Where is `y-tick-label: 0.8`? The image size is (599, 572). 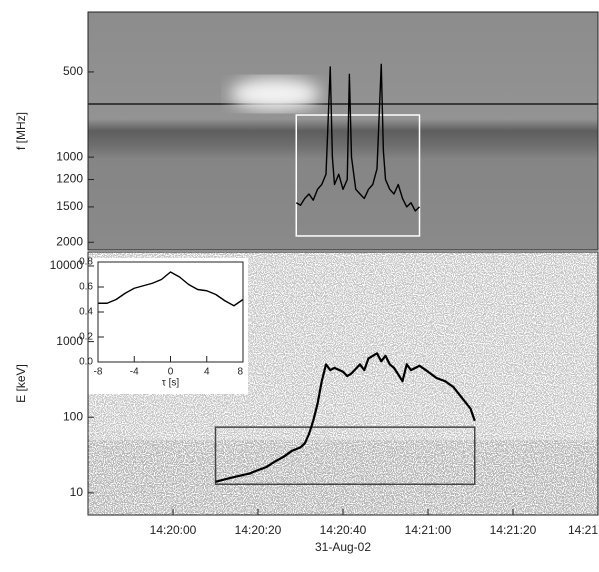
y-tick-label: 0.8 is located at coordinates (86, 262).